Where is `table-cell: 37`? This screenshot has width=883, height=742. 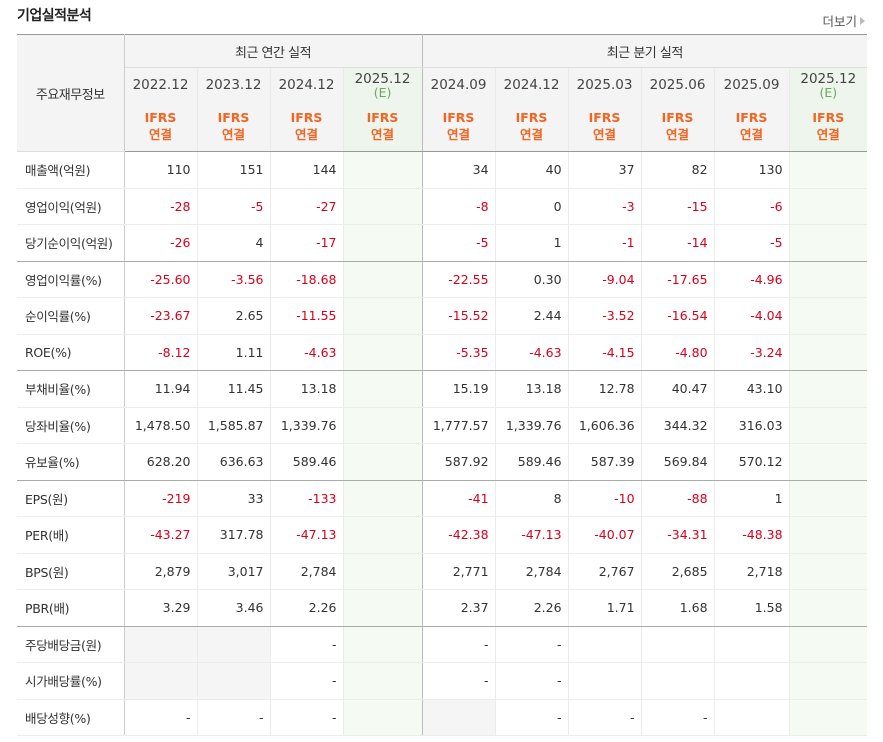 table-cell: 37 is located at coordinates (604, 170).